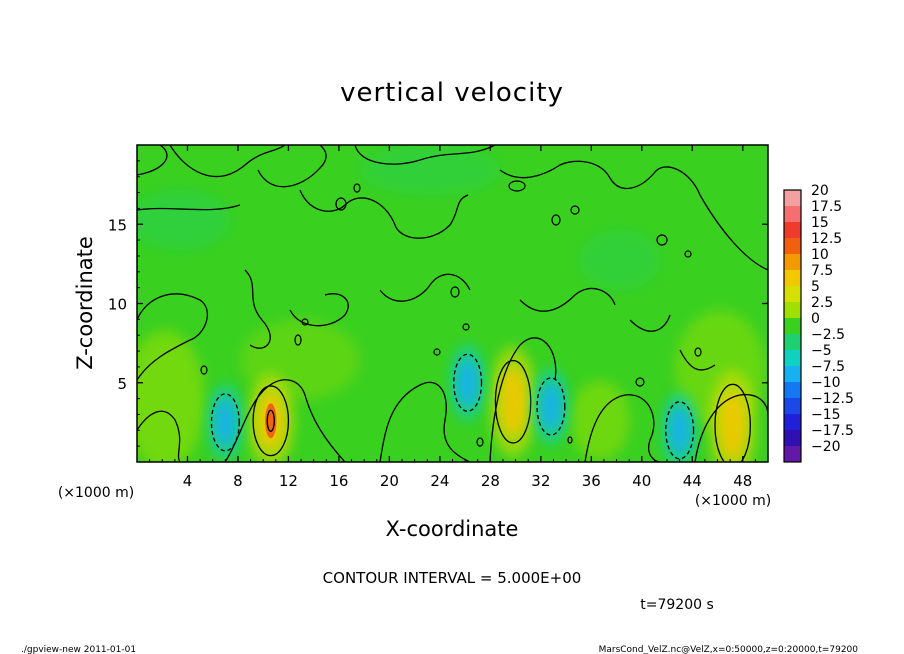 This screenshot has height=654, width=904. Describe the element at coordinates (677, 605) in the screenshot. I see `time-text: t=79200 s` at that location.